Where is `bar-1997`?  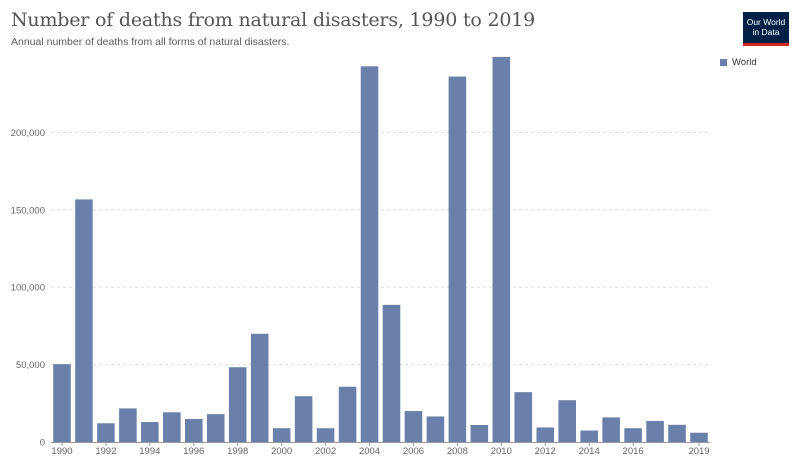 bar-1997 is located at coordinates (215, 428).